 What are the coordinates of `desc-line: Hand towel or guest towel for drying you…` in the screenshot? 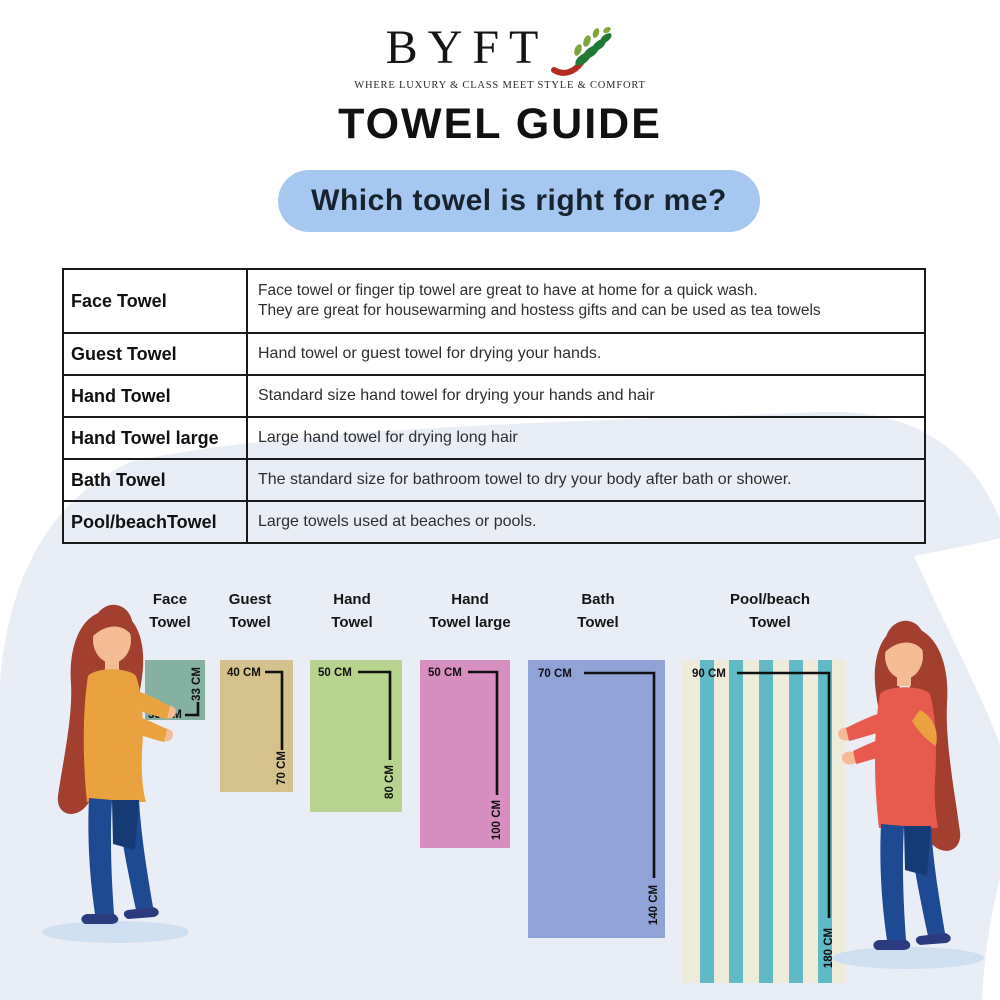 It's located at (430, 354).